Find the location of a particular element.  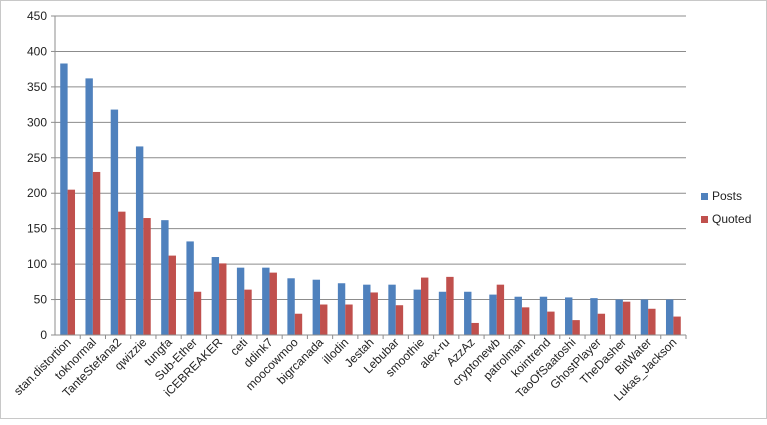

legend-label-quoted: Quoted is located at coordinates (731, 219).